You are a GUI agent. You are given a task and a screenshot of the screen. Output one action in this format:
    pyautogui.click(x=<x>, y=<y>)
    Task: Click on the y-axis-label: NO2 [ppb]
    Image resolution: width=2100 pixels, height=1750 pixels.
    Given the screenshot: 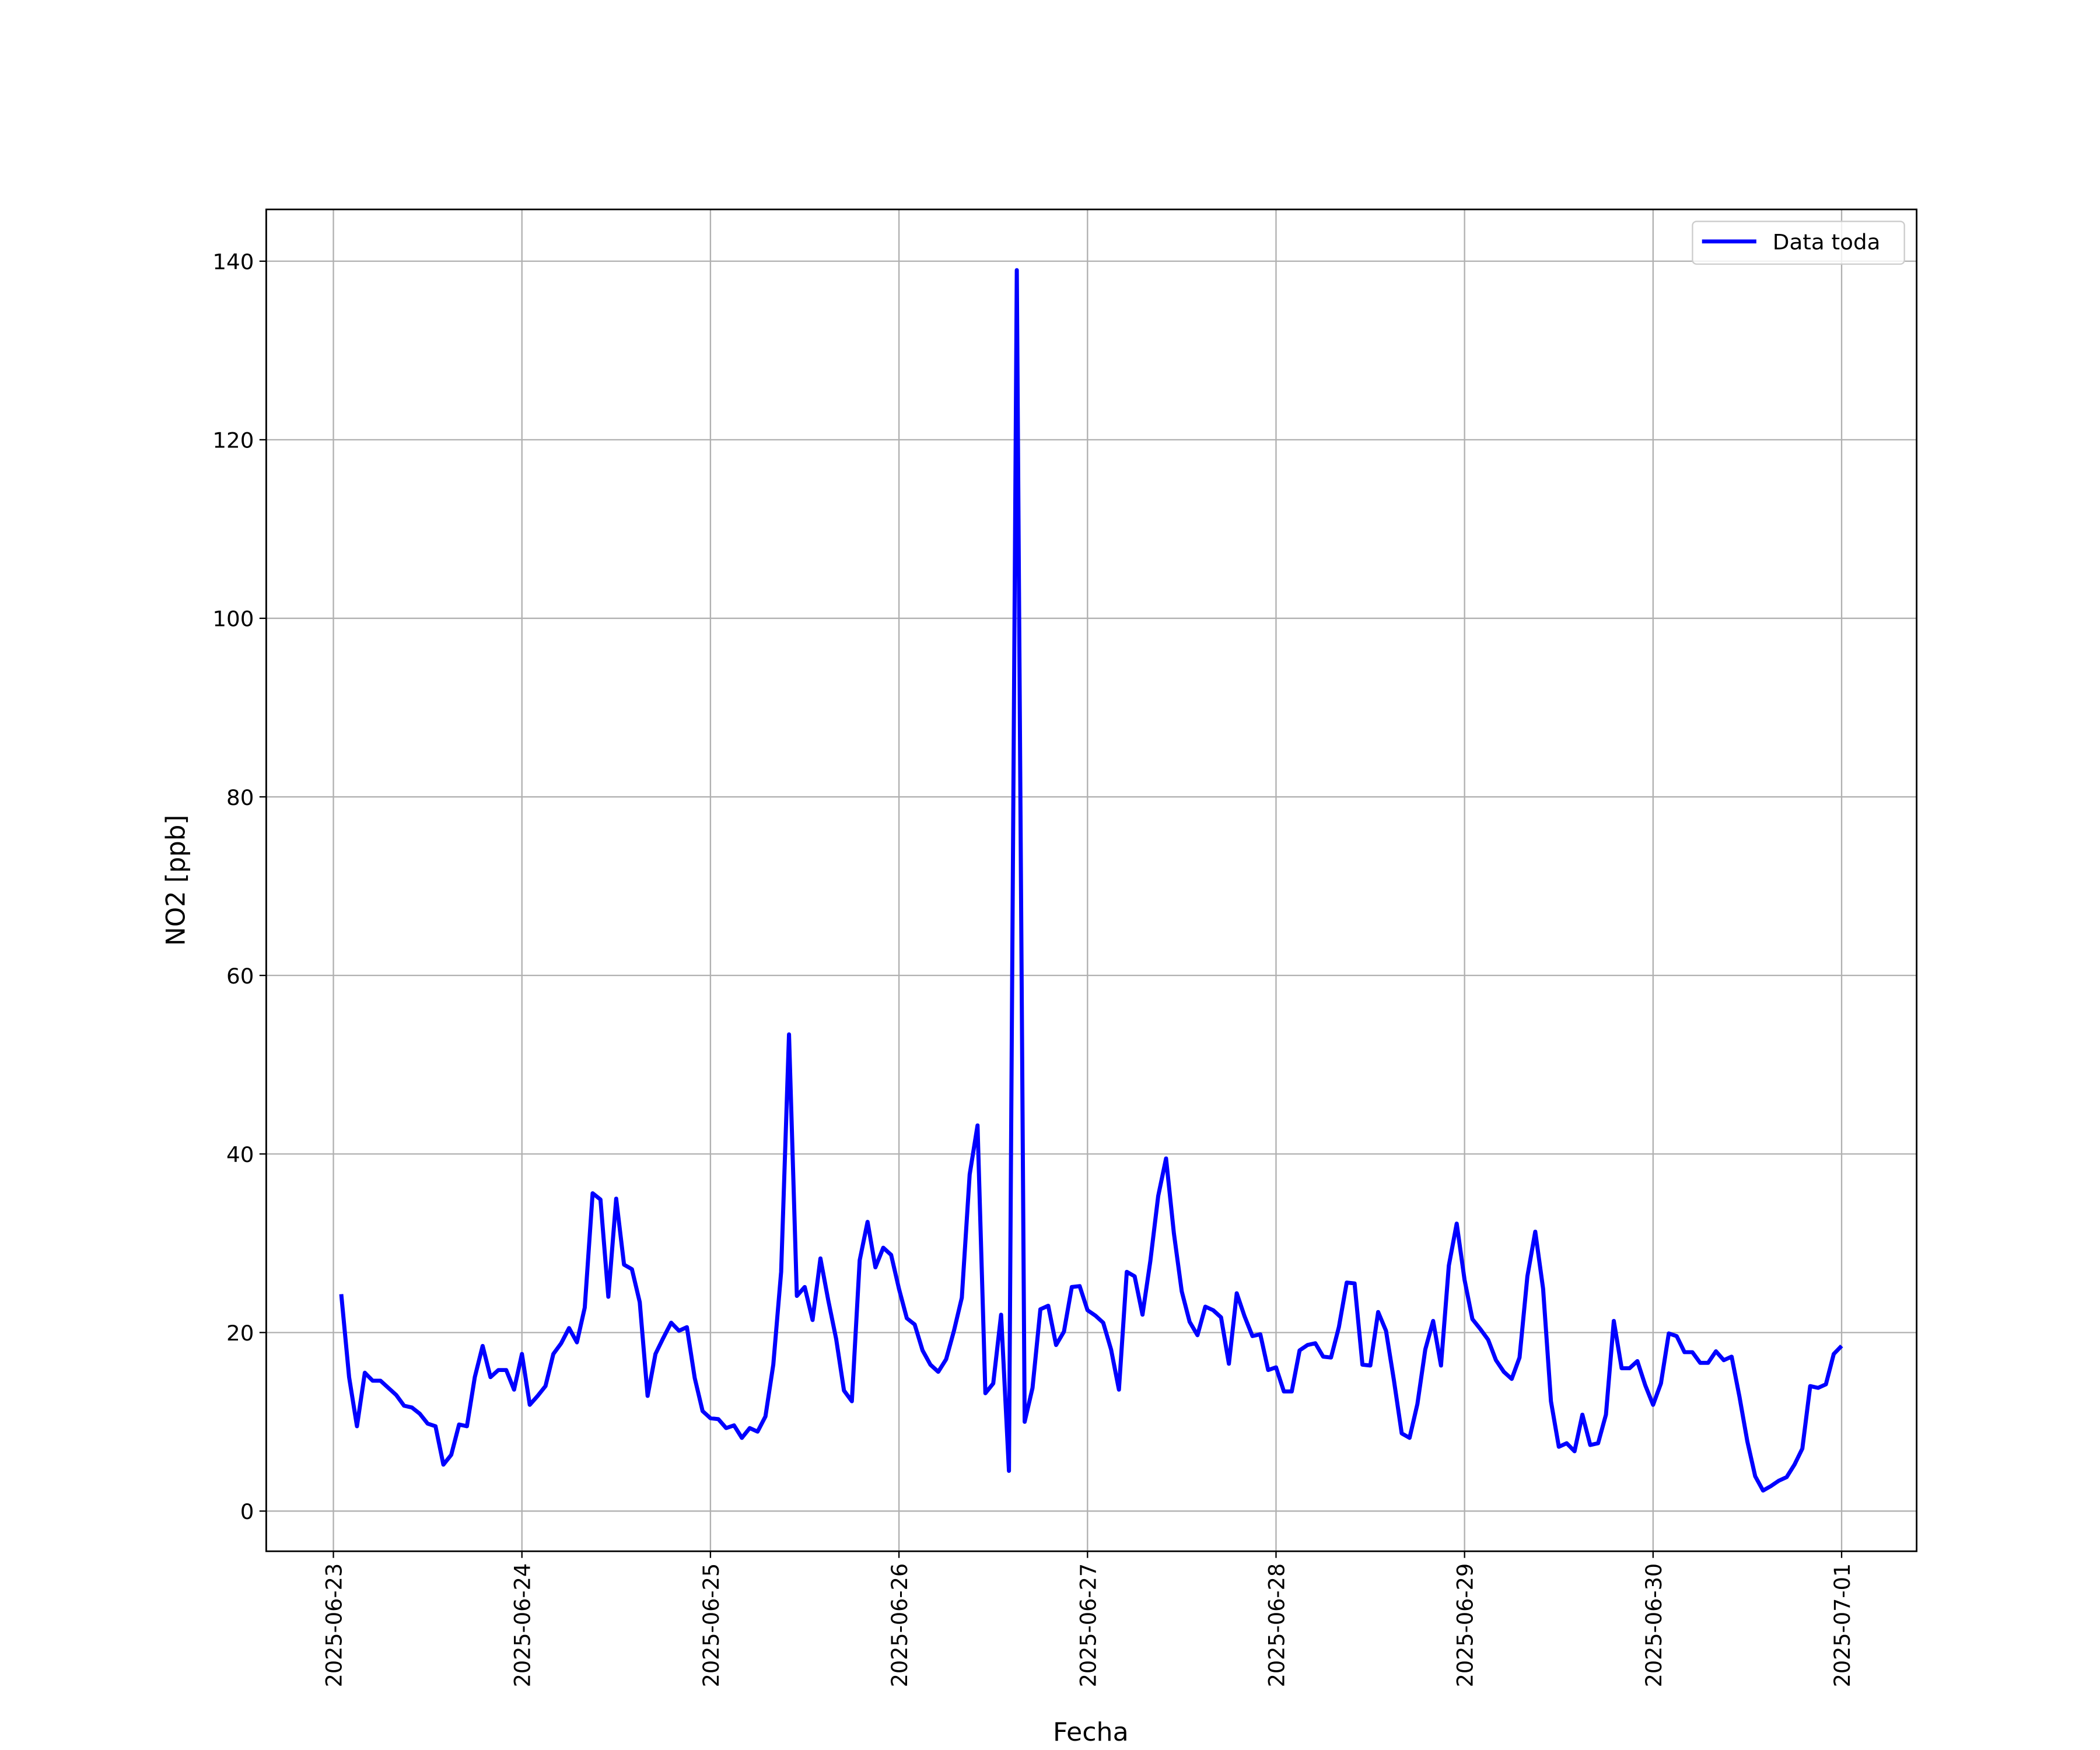 What is the action you would take?
    pyautogui.click(x=176, y=880)
    